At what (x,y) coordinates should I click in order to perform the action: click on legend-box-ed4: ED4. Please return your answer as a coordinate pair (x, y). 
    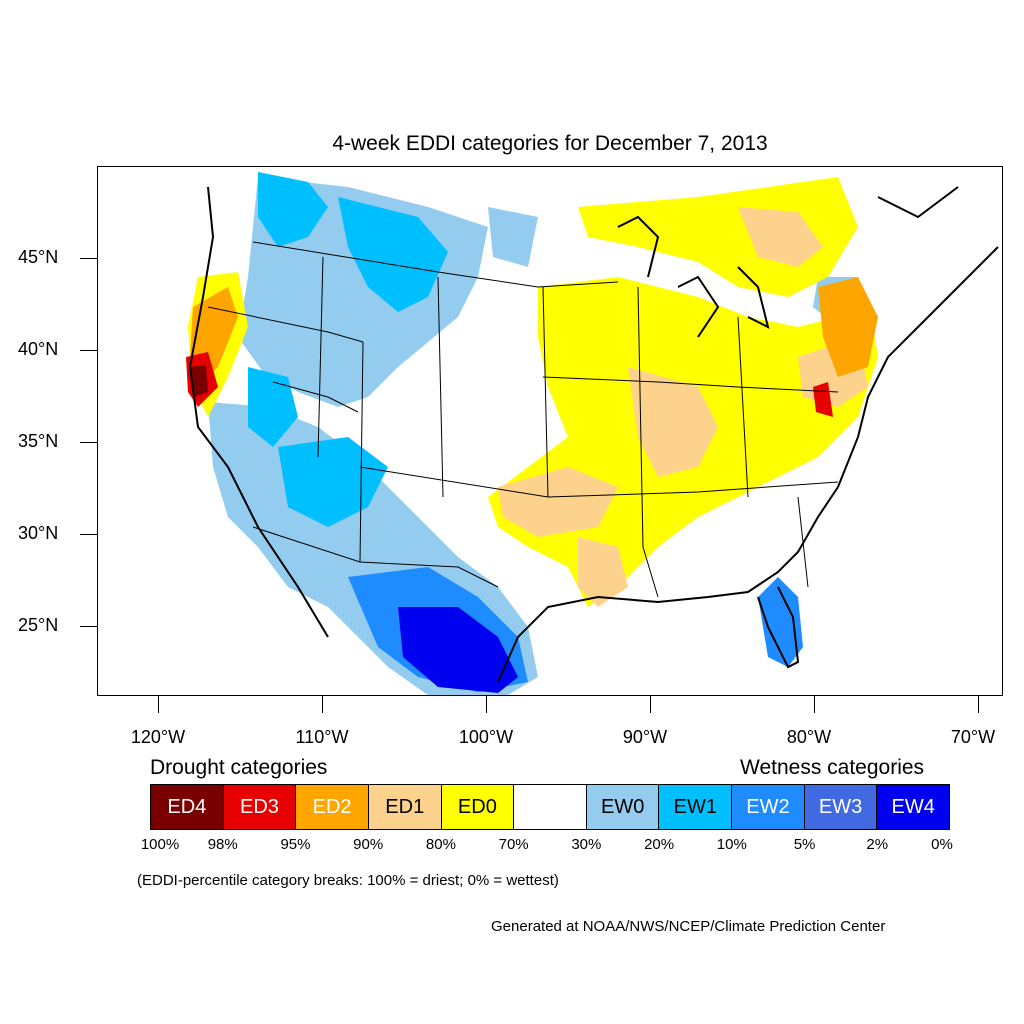
    Looking at the image, I should click on (187, 807).